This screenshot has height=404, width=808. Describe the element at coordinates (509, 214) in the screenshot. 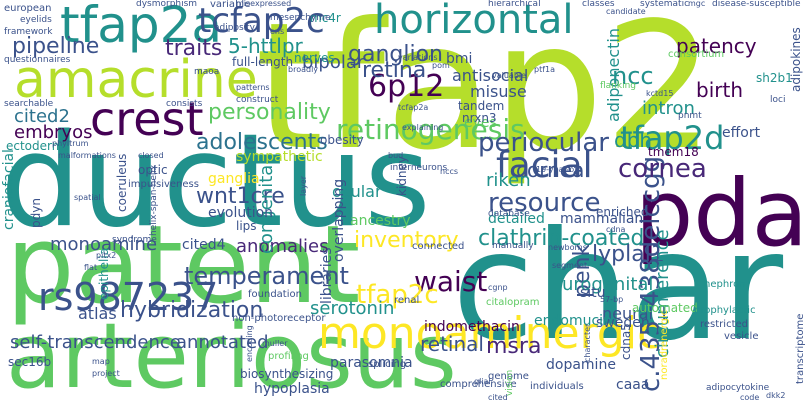

I see `word: database` at that location.